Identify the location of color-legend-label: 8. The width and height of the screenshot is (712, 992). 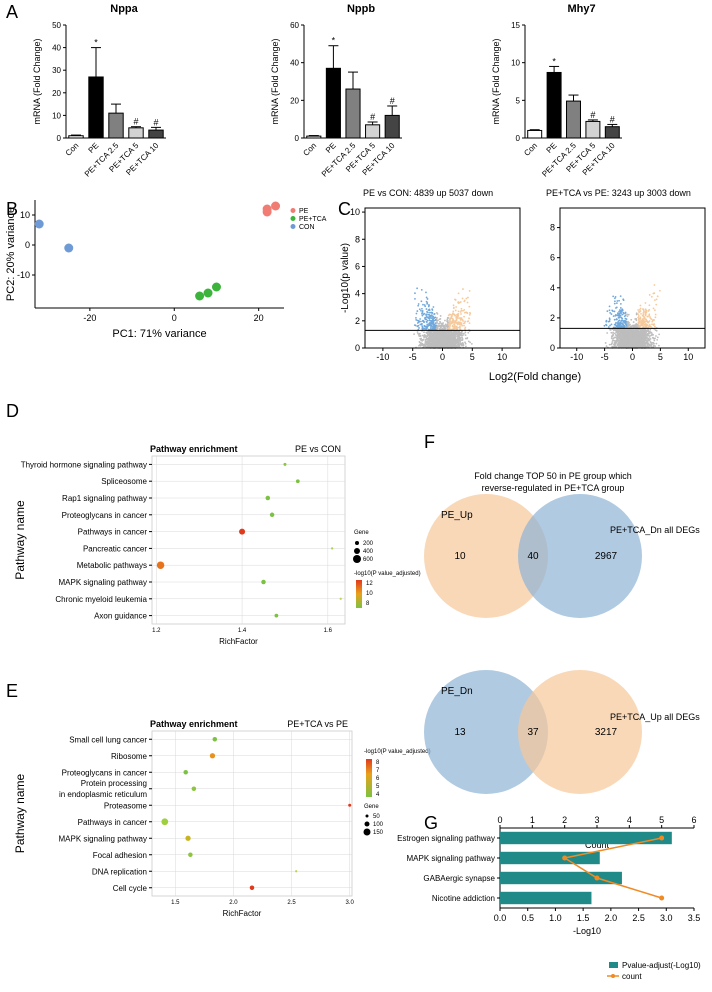
(378, 763).